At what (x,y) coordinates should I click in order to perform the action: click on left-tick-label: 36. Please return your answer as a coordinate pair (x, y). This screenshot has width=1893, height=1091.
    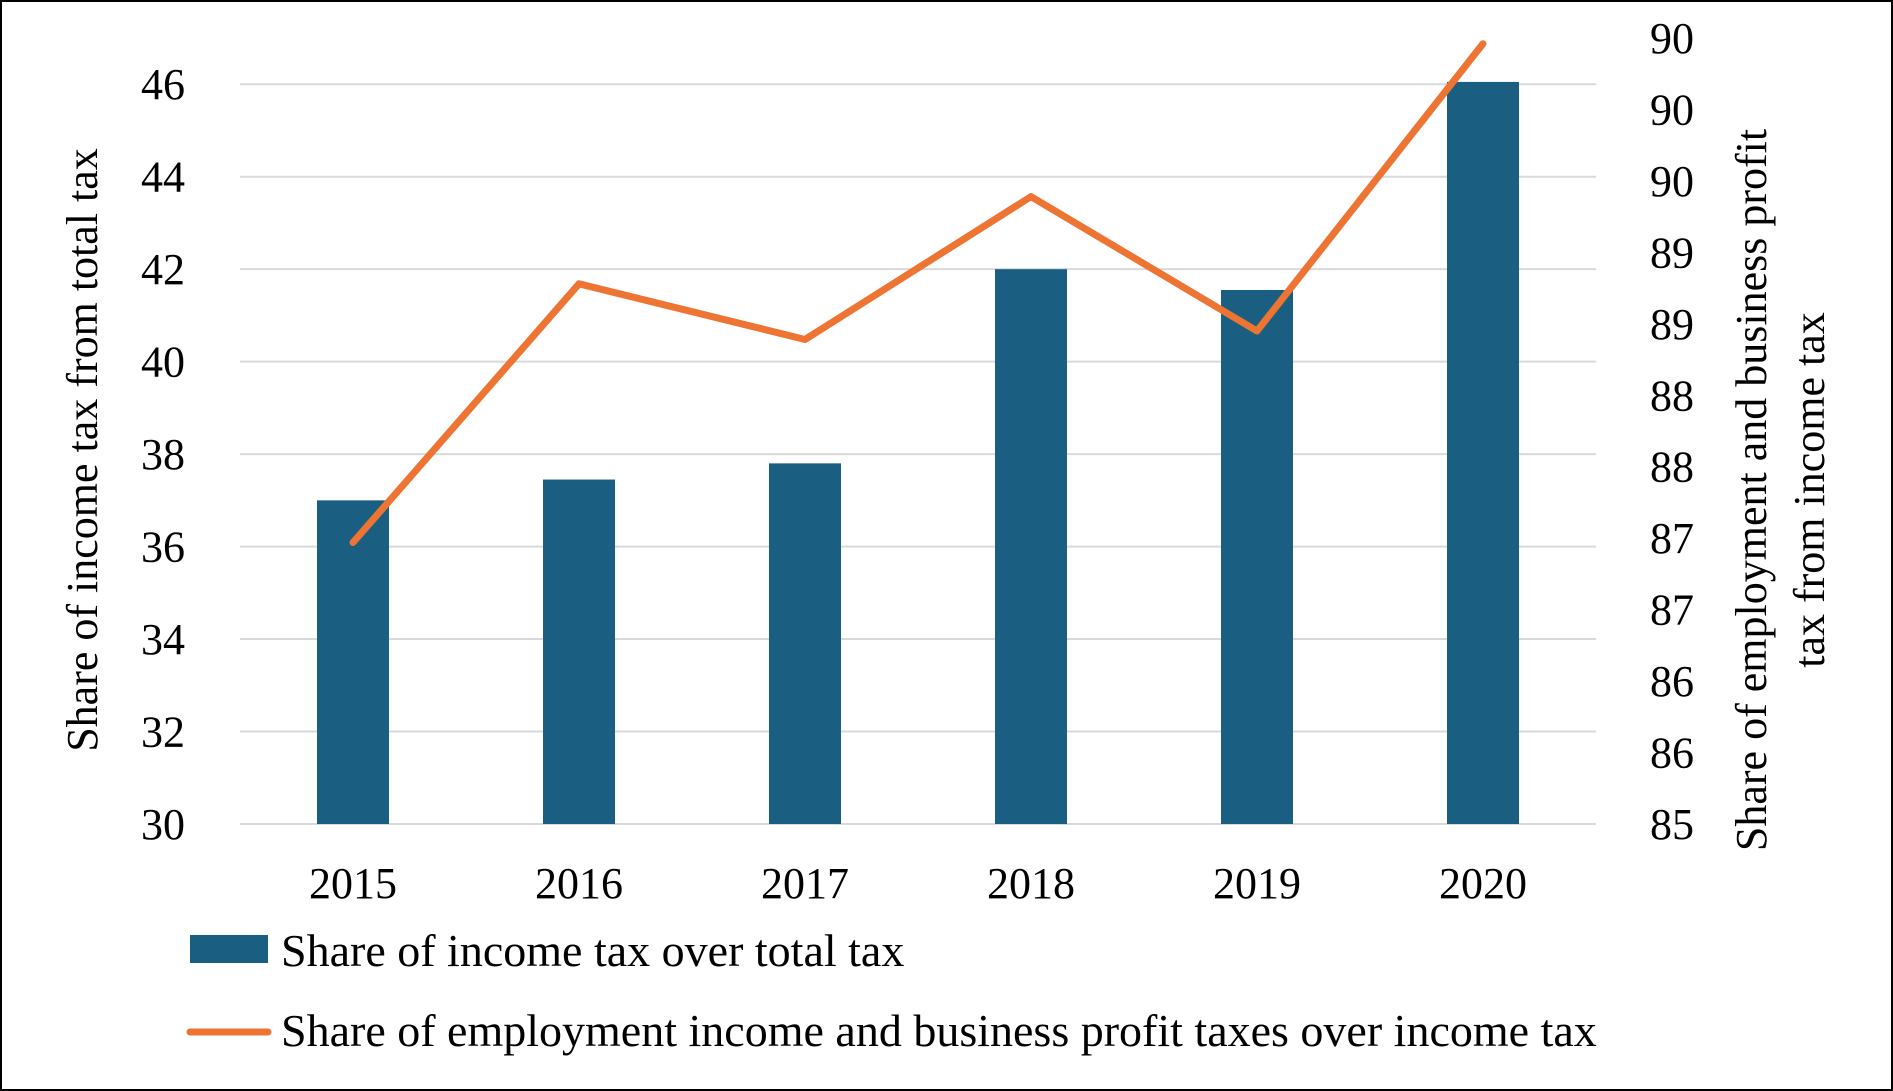
    Looking at the image, I should click on (163, 547).